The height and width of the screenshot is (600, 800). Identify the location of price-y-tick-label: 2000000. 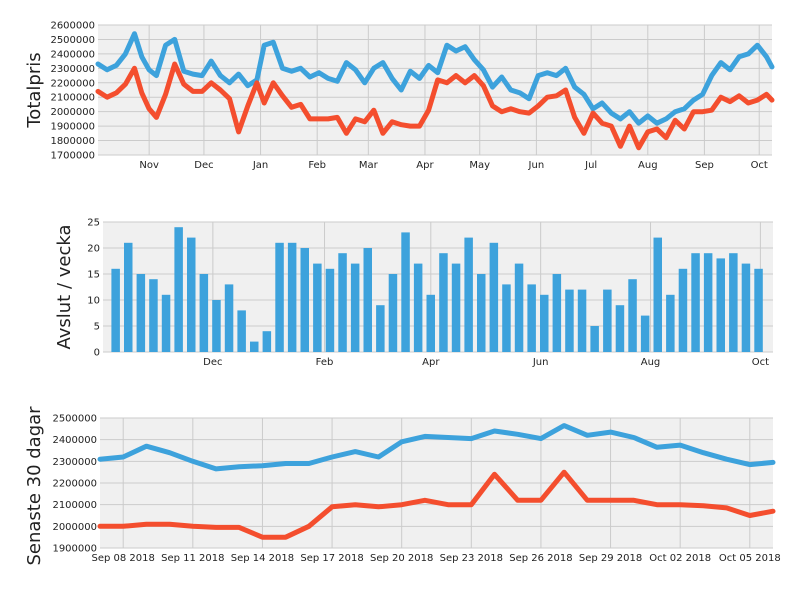
(72, 112).